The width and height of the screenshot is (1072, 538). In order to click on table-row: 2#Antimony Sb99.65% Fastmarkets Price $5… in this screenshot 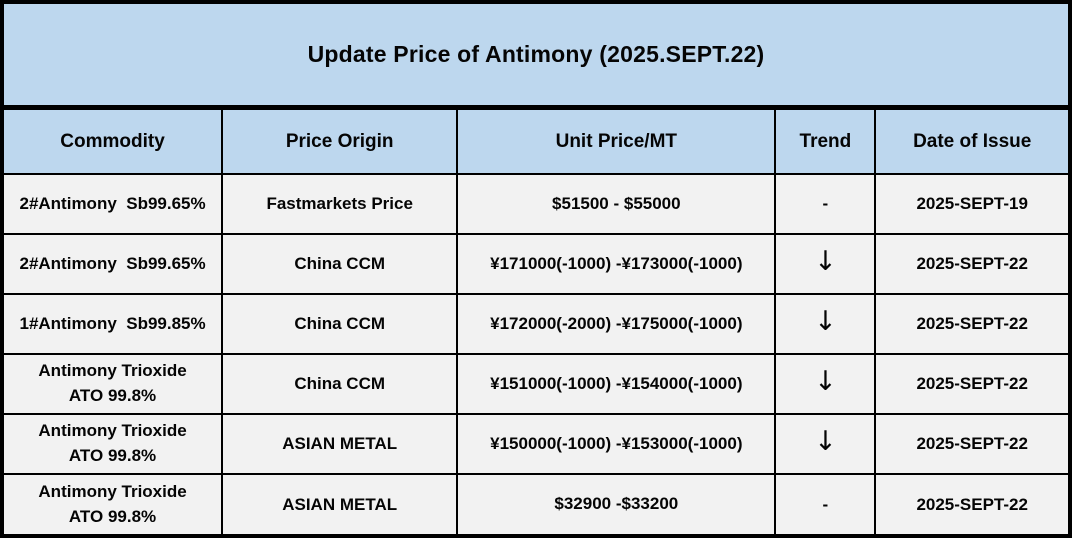, I will do `click(536, 204)`.